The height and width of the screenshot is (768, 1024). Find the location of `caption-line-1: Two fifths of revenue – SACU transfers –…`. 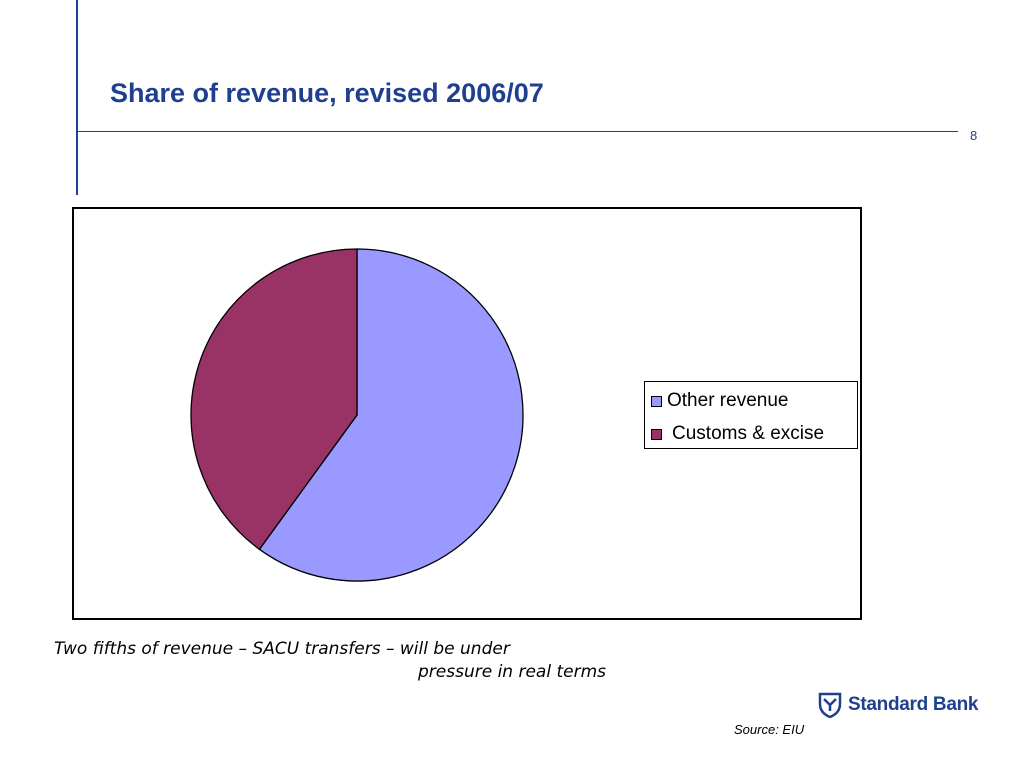

caption-line-1: Two fifths of revenue – SACU transfers –… is located at coordinates (282, 649).